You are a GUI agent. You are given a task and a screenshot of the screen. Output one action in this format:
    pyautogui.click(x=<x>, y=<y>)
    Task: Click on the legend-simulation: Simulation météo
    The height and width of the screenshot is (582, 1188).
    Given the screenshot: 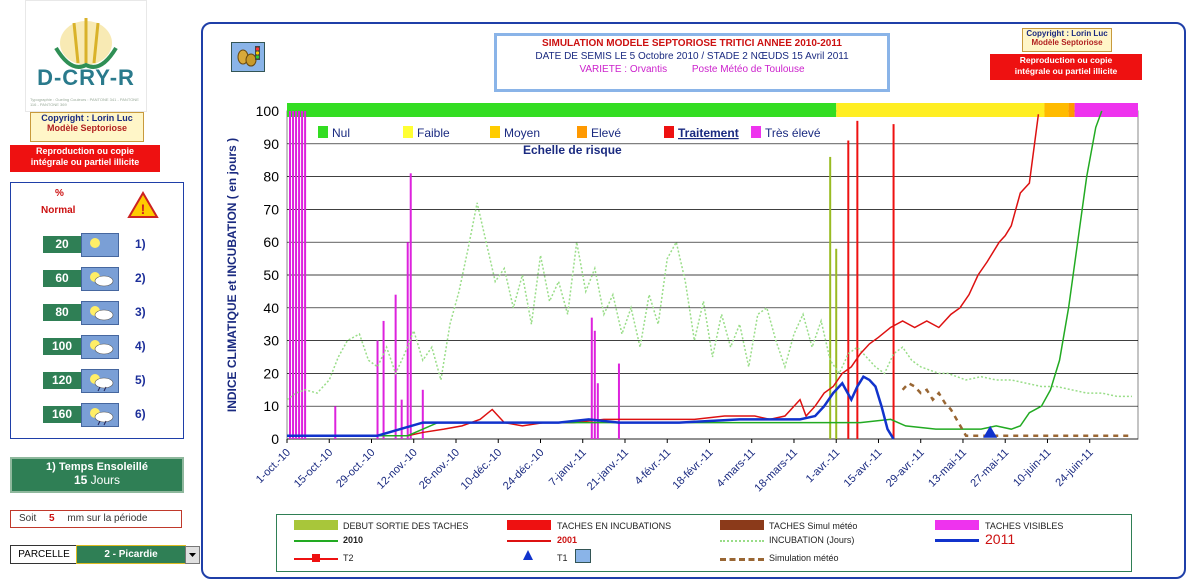 What is the action you would take?
    pyautogui.click(x=804, y=558)
    